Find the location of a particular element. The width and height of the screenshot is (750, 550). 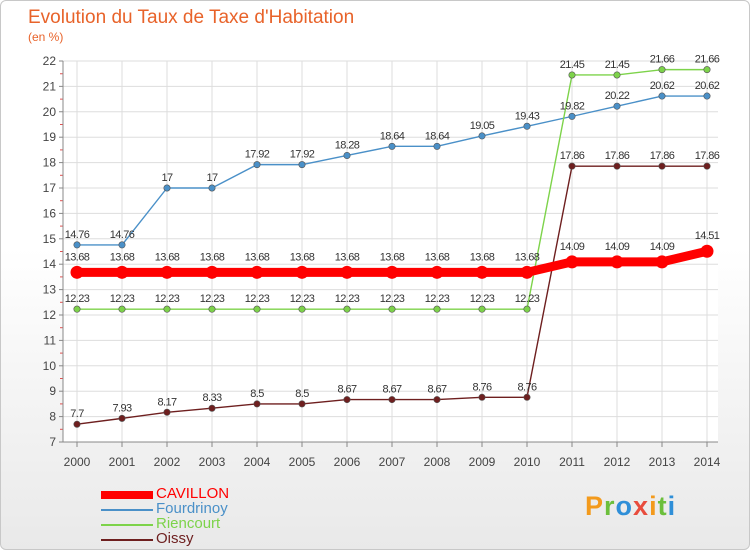

logo-letter: i is located at coordinates (672, 506).